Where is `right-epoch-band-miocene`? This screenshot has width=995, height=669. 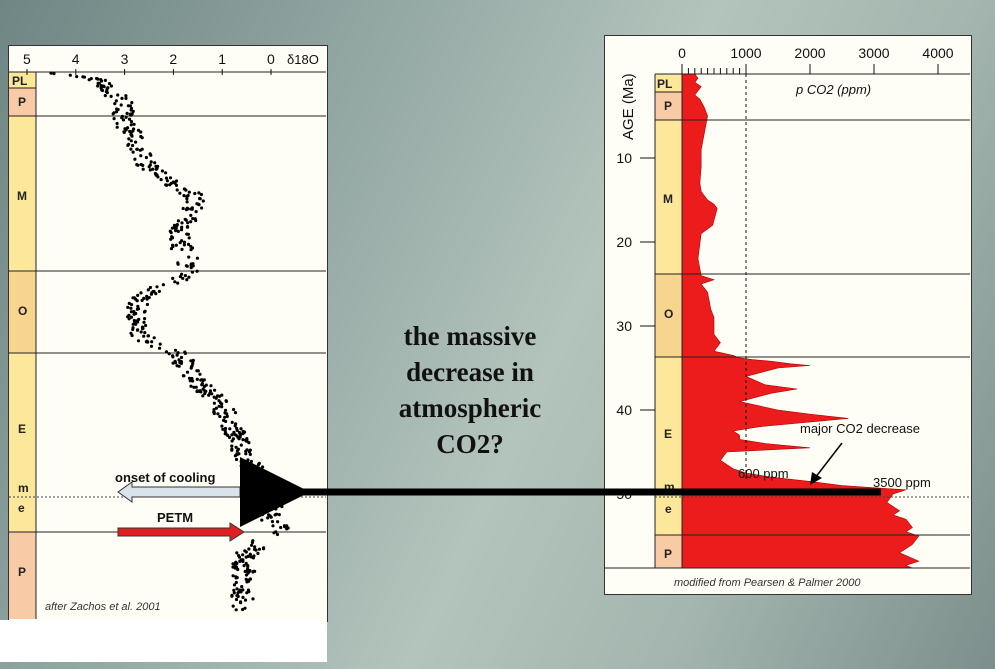
right-epoch-band-miocene is located at coordinates (668, 197).